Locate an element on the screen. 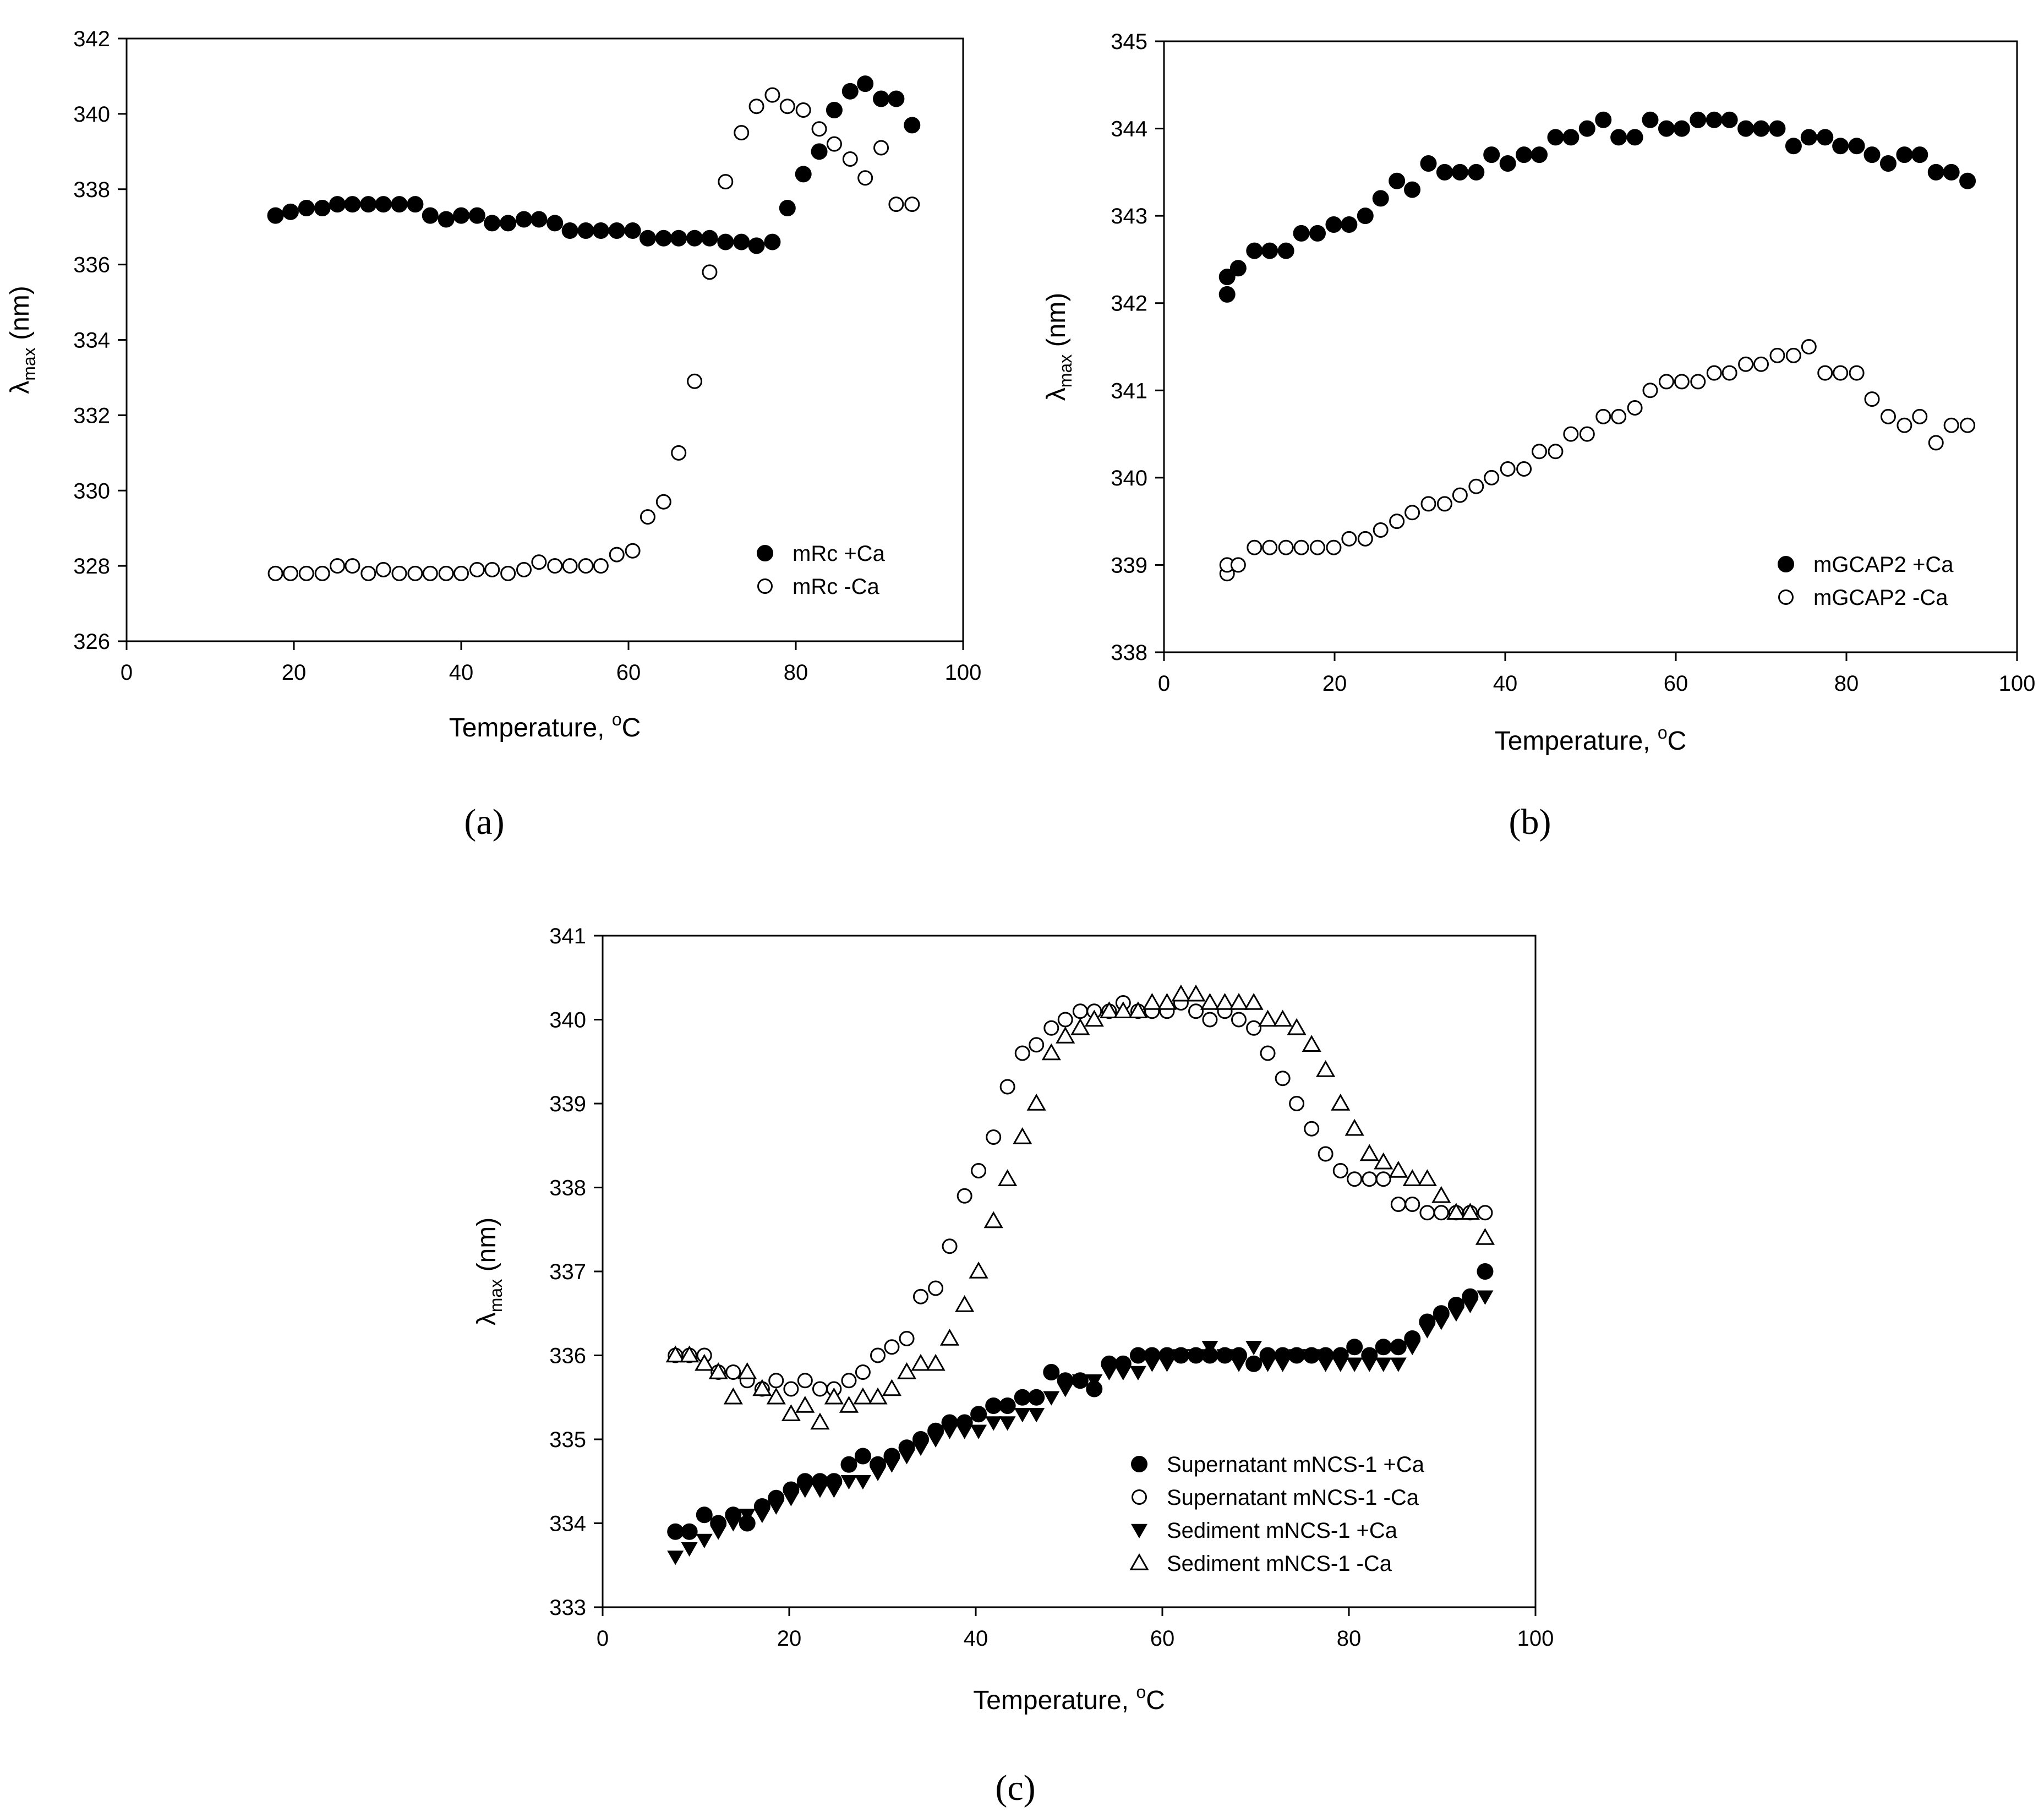 The width and height of the screenshot is (2044, 1818). legend-label: mRc -Ca is located at coordinates (837, 587).